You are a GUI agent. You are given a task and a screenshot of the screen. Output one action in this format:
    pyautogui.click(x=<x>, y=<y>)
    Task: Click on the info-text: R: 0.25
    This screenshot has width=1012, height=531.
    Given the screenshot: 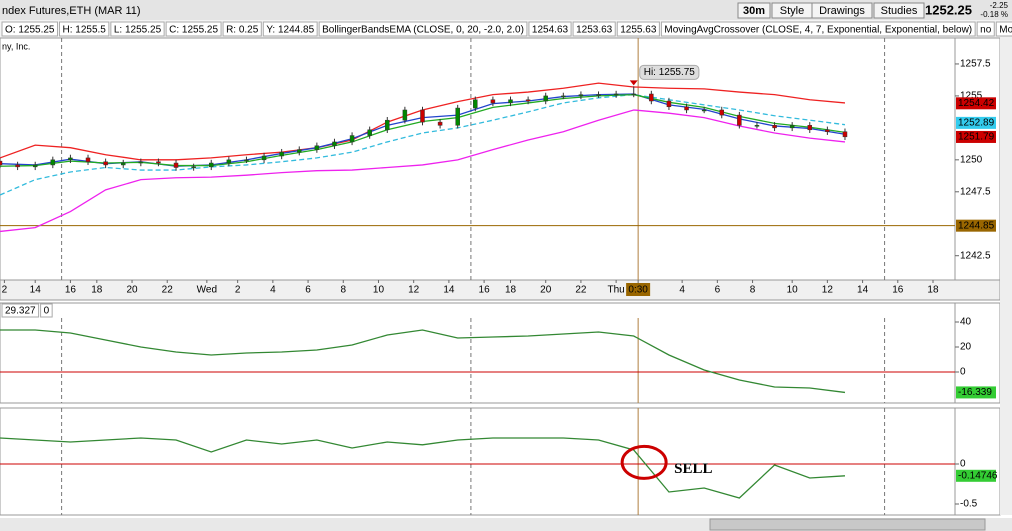 What is the action you would take?
    pyautogui.click(x=242, y=30)
    